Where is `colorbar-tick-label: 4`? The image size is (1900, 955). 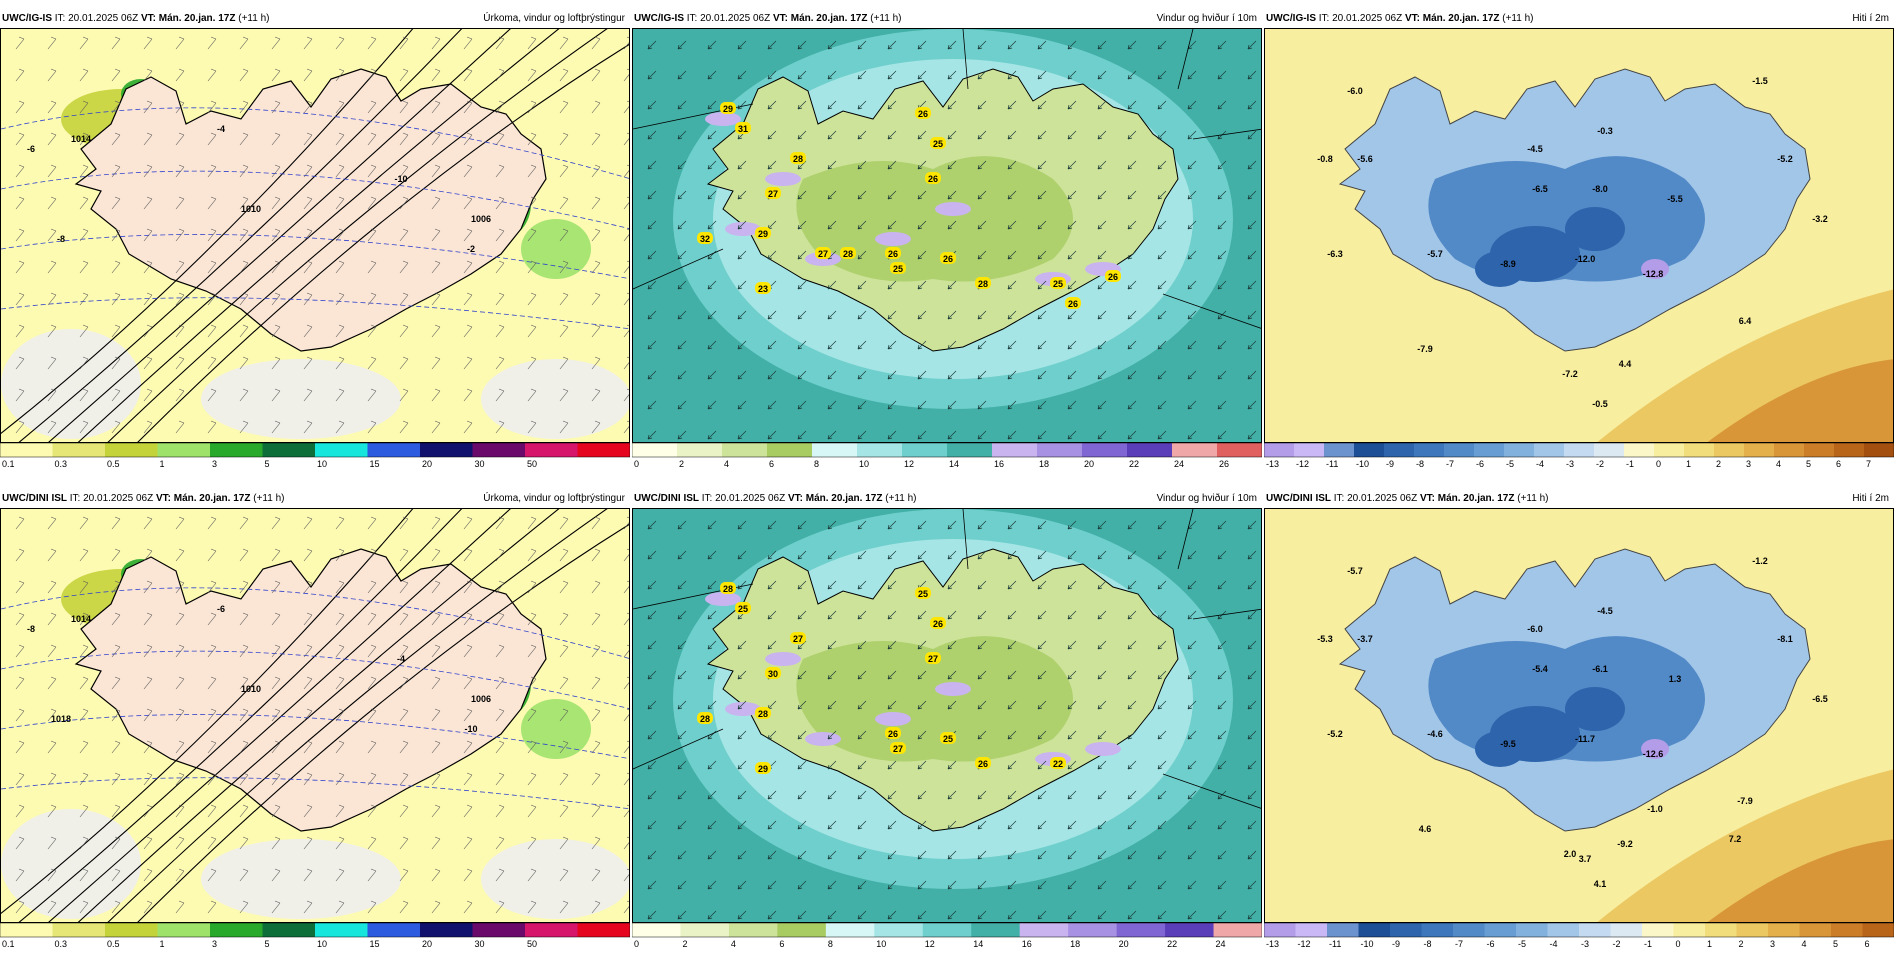
colorbar-tick-label: 4 is located at coordinates (726, 464).